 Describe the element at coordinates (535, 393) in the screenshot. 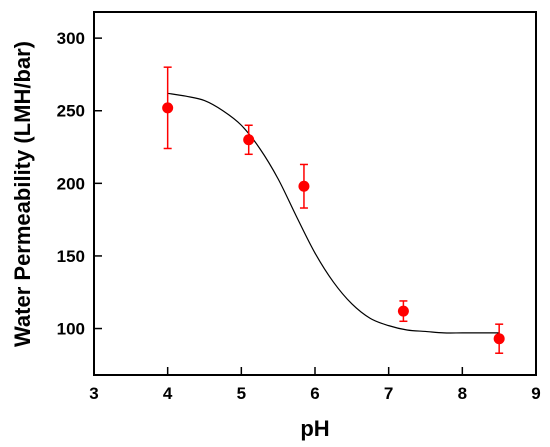

I see `x-tick-label: 9` at that location.